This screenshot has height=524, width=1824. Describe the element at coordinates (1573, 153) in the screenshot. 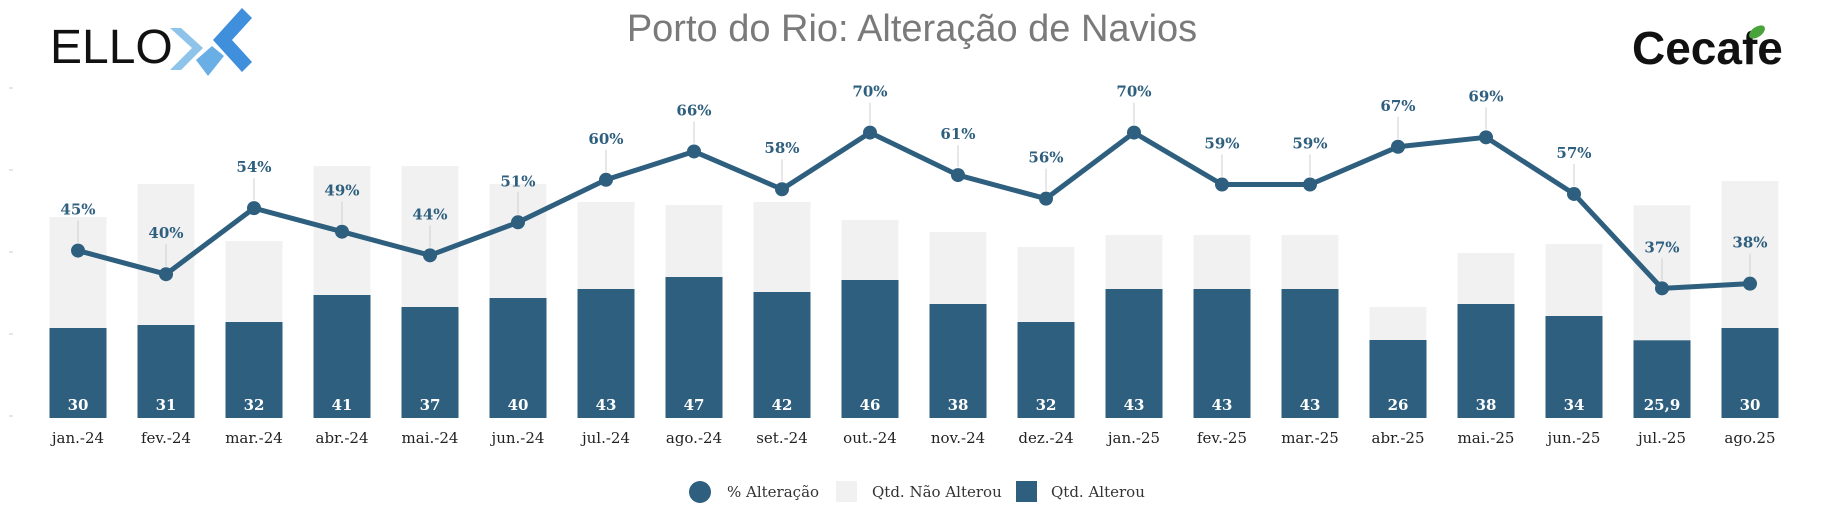

I see `pct-label: 57%` at that location.